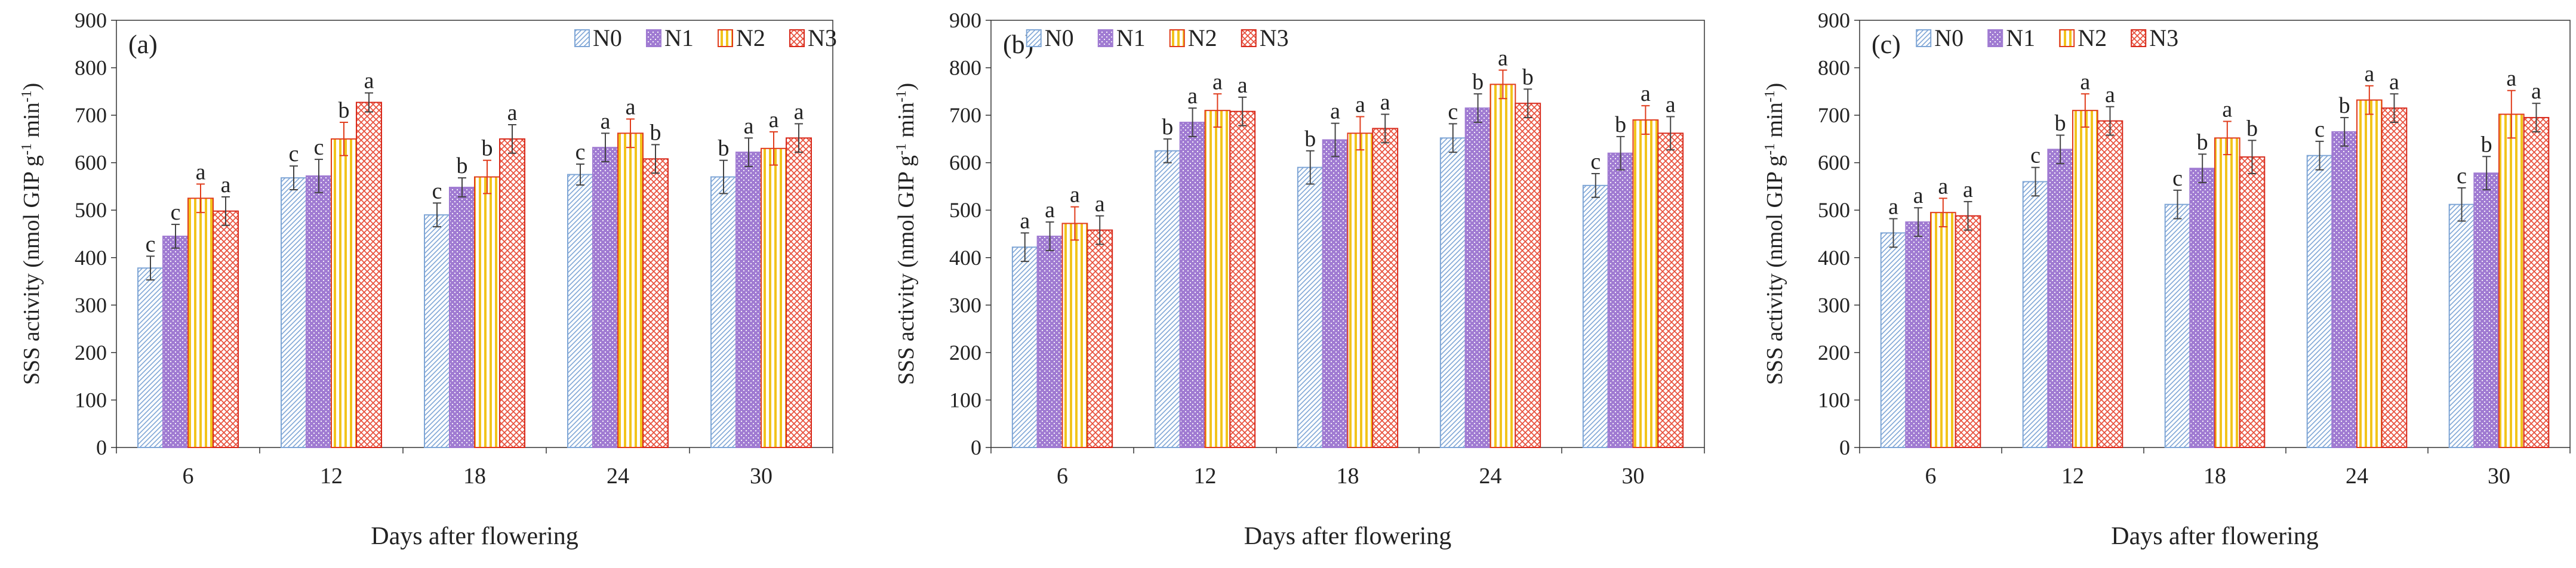 Image resolution: width=2576 pixels, height=568 pixels. Describe the element at coordinates (965, 163) in the screenshot. I see `y-tick-label: 600` at that location.